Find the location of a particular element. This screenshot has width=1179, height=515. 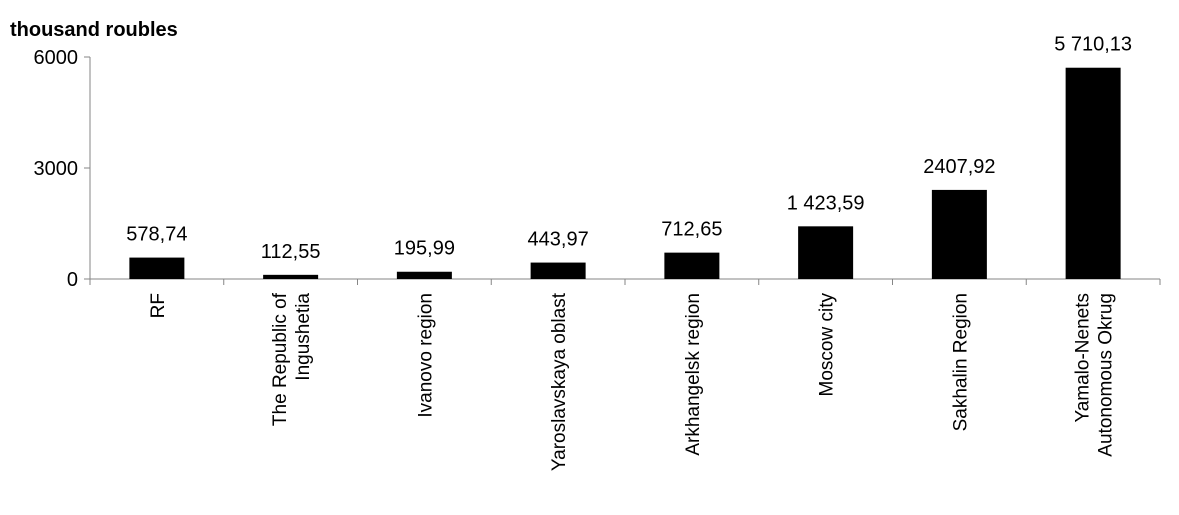

y-tick-label: 0 is located at coordinates (72, 280).